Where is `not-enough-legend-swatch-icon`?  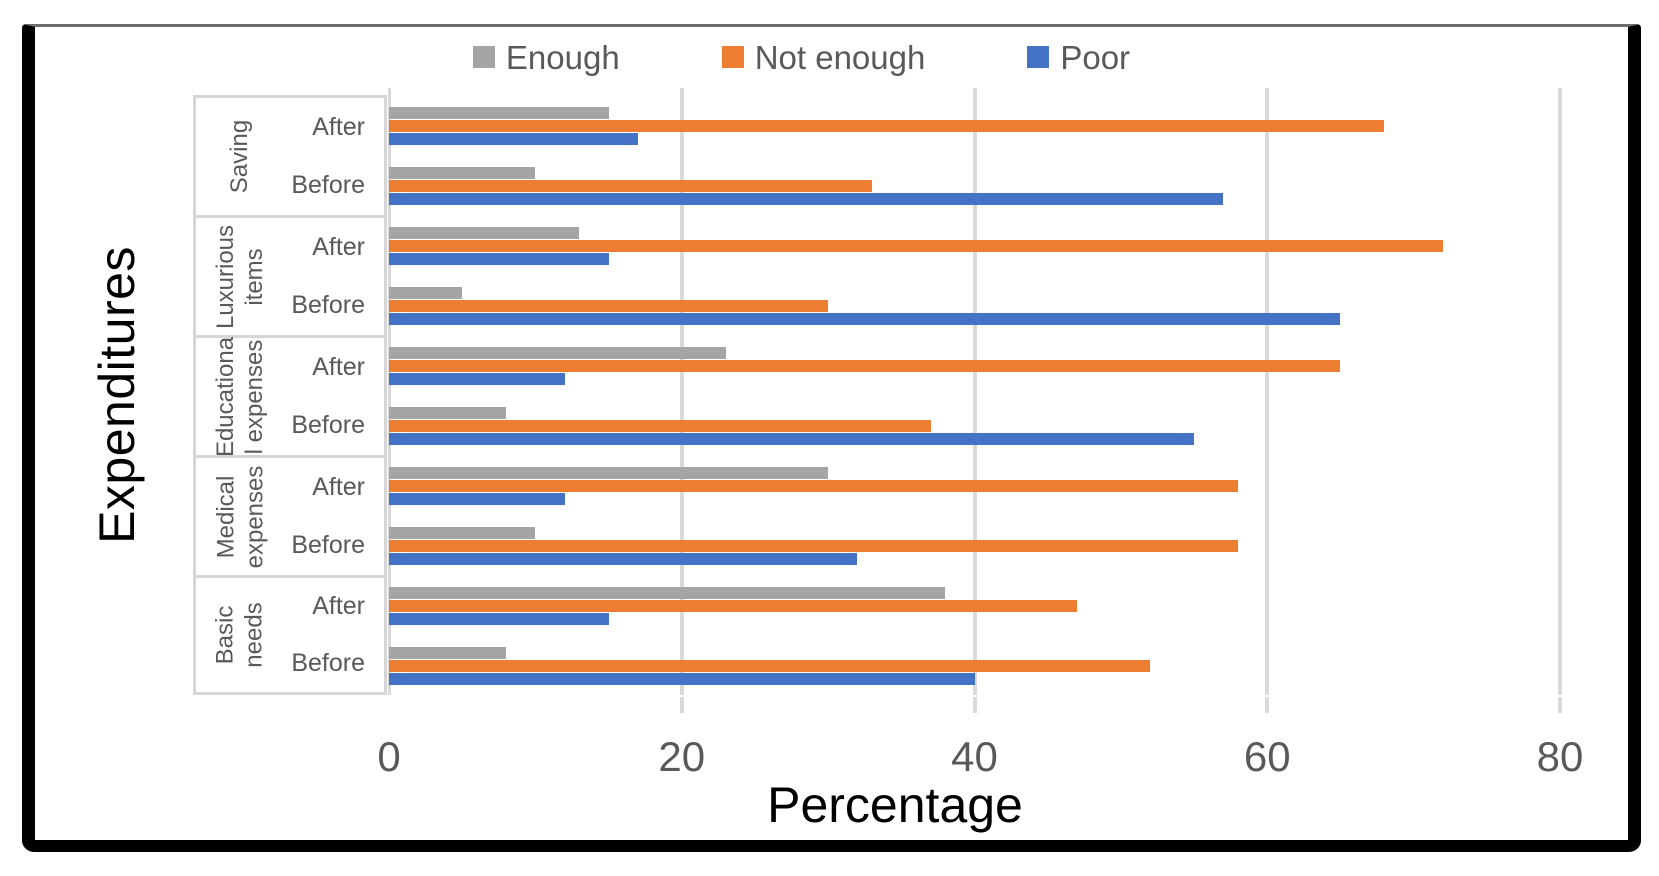 not-enough-legend-swatch-icon is located at coordinates (732, 57).